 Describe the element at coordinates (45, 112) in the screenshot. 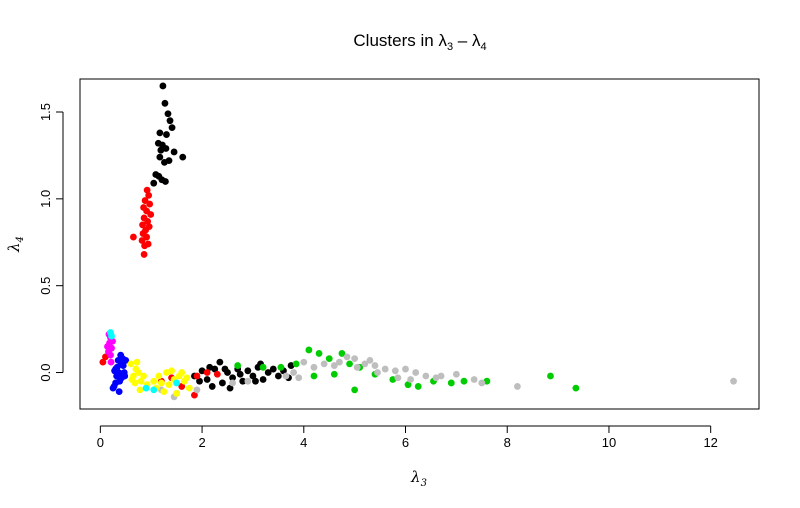

I see `y-tick-label: 1.5` at that location.